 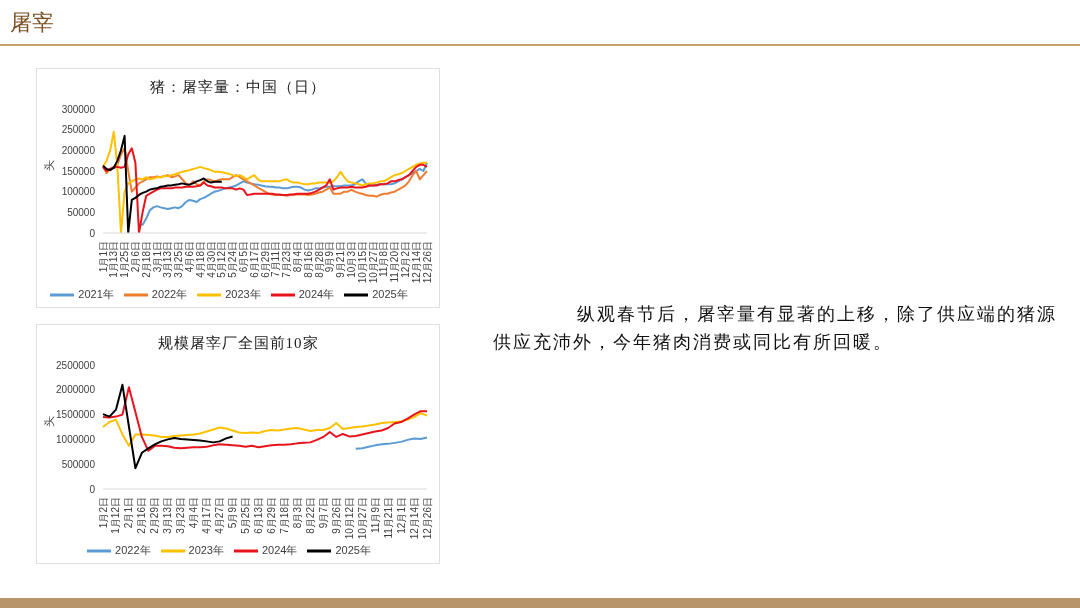 What do you see at coordinates (142, 515) in the screenshot?
I see `x-tick-label: 2月16日` at bounding box center [142, 515].